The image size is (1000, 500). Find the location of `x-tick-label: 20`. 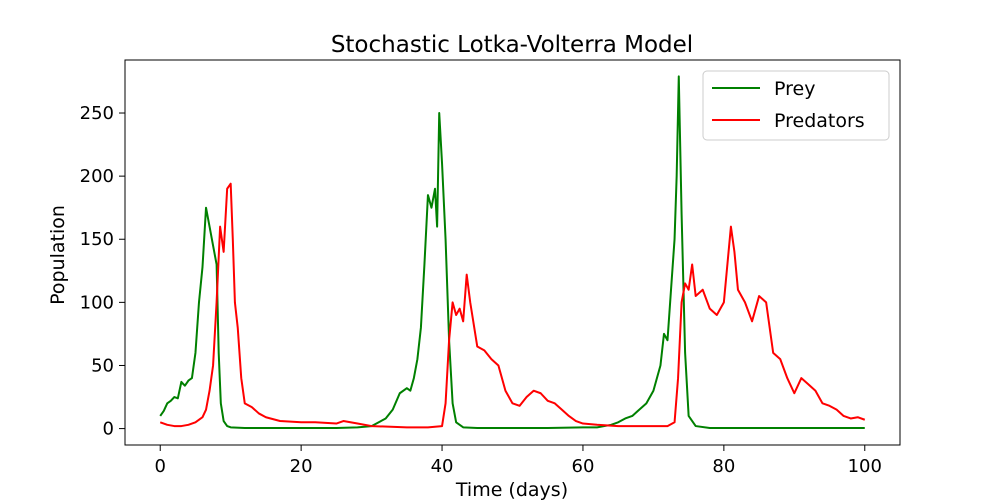

x-tick-label: 20 is located at coordinates (301, 466).